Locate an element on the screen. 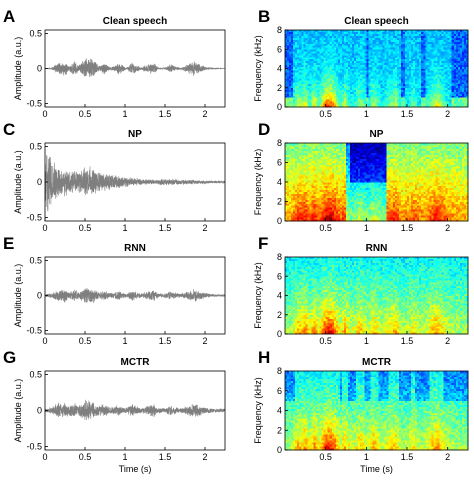 Image resolution: width=474 pixels, height=484 pixels. x-axis-label: Time (s) is located at coordinates (135, 469).